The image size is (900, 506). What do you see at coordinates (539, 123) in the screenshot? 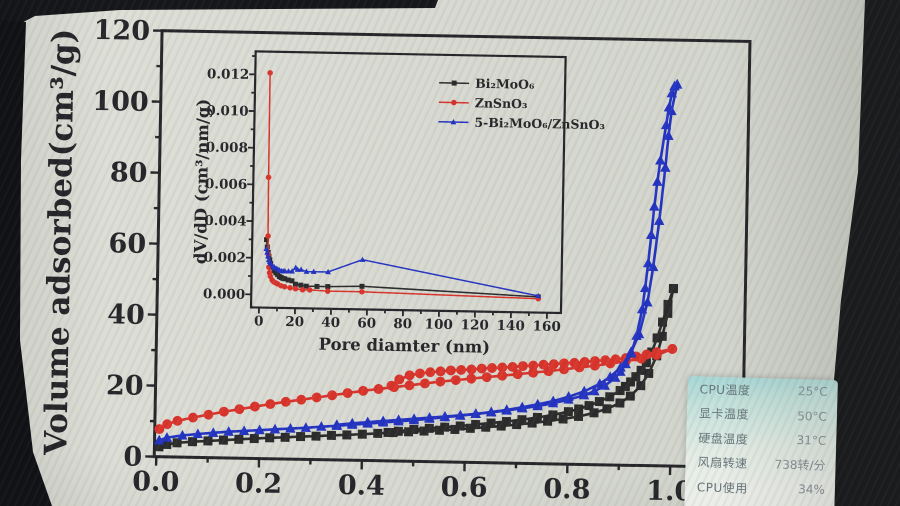
I see `legend-entry-label: 5-Bi₂MoO₆/ZnSnO₃` at bounding box center [539, 123].